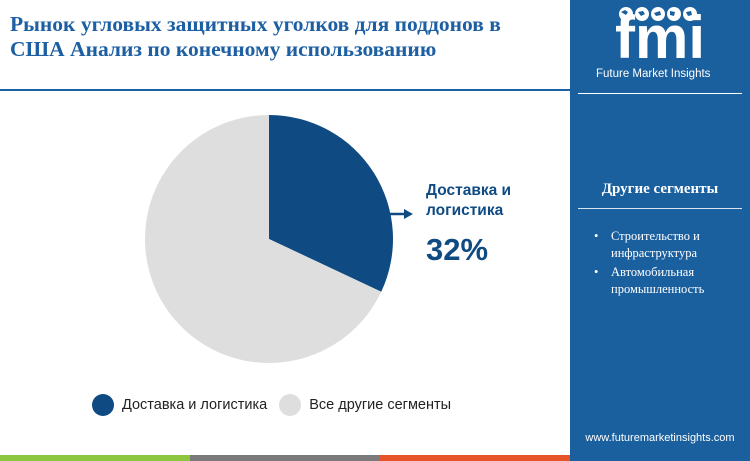 This screenshot has height=461, width=750. I want to click on bar-segment-green, so click(95, 458).